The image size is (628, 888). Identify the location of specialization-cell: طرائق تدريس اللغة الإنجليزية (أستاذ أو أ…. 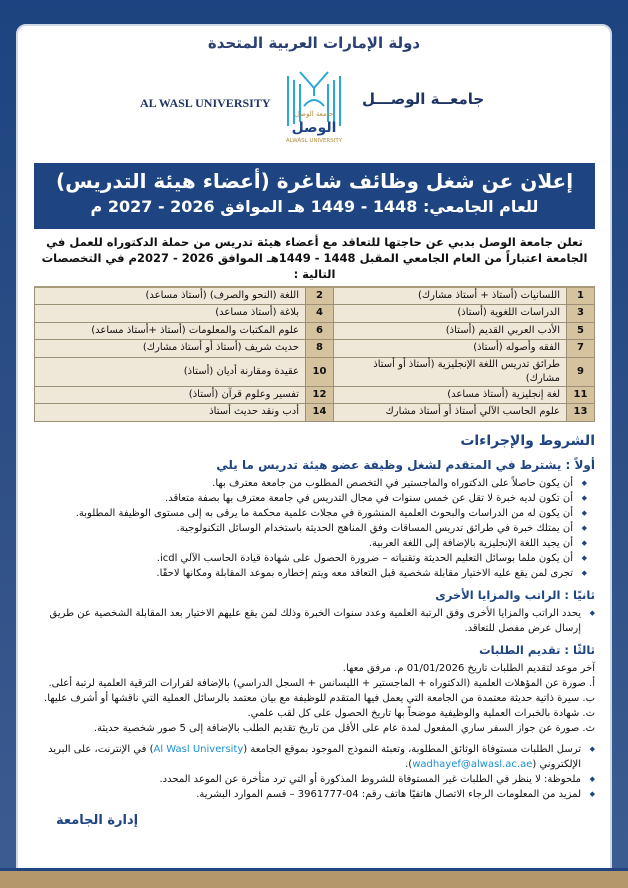
(450, 371).